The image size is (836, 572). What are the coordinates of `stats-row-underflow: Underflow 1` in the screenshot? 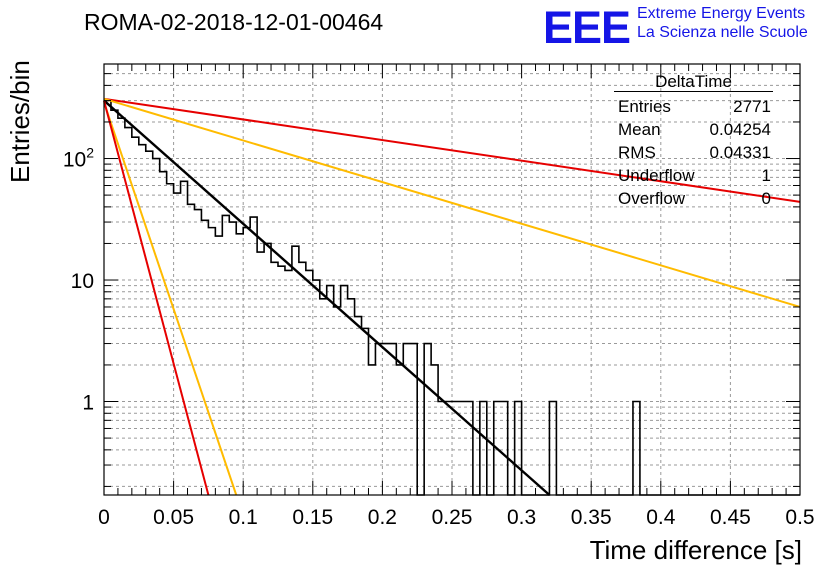 It's located at (693, 175).